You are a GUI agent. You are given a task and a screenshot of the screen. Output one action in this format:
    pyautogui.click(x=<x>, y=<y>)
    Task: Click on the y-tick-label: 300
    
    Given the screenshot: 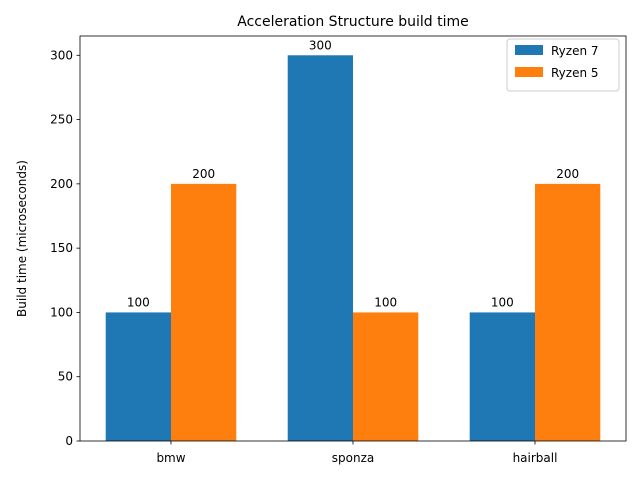 What is the action you would take?
    pyautogui.click(x=61, y=55)
    